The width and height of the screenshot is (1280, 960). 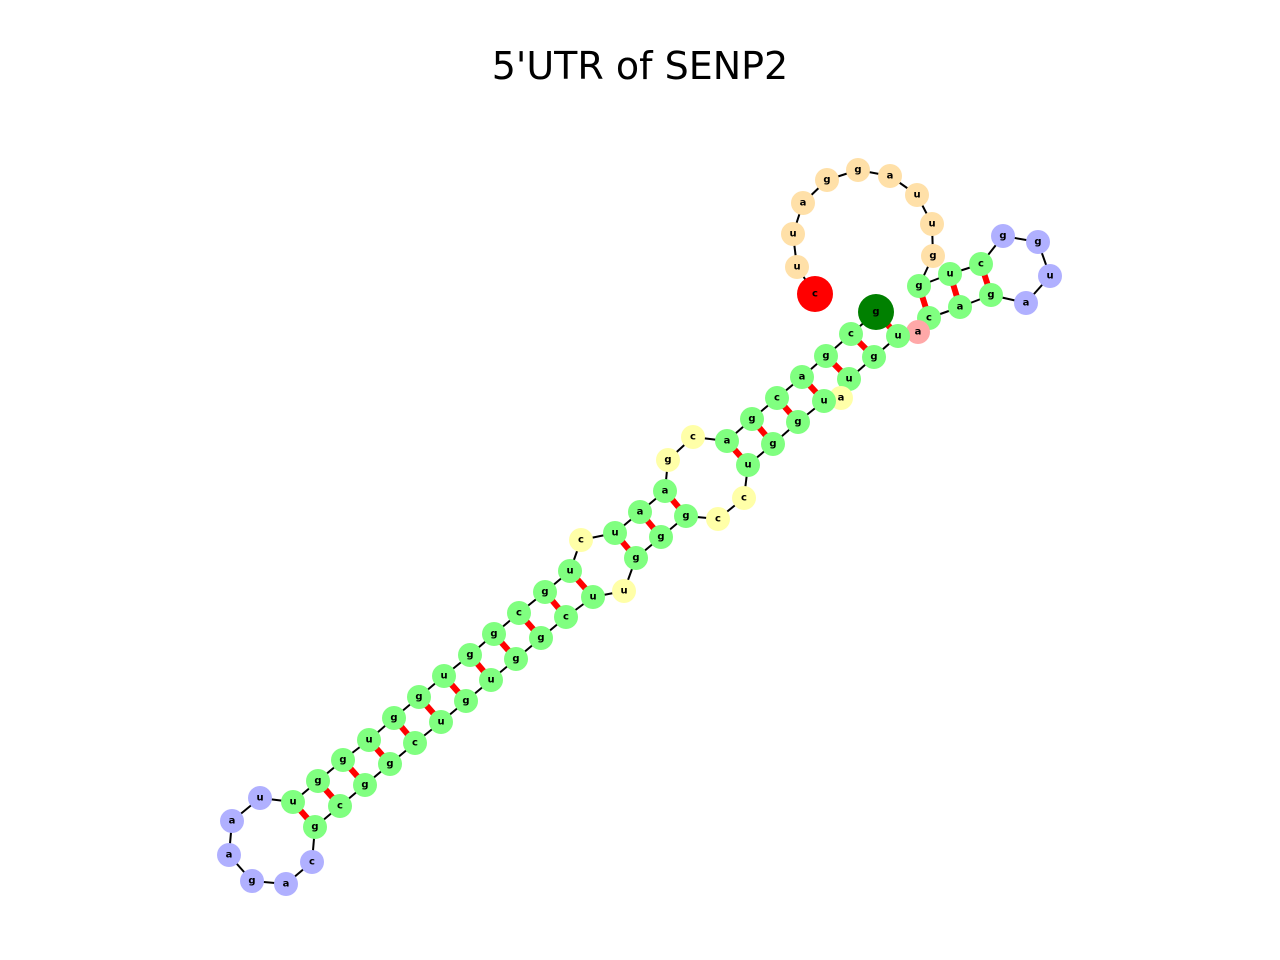 I want to click on nucleotide-hairpin: g, so click(x=1003, y=236).